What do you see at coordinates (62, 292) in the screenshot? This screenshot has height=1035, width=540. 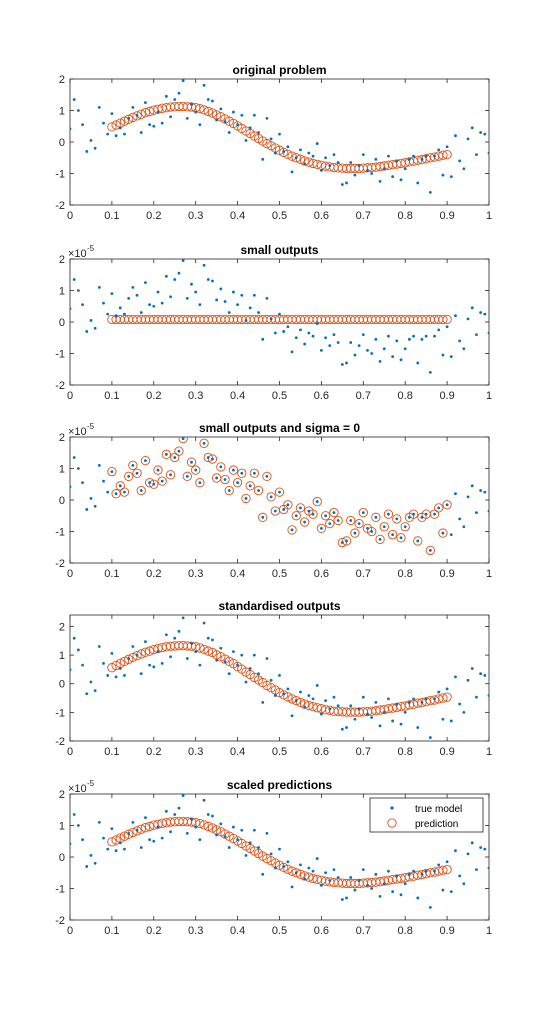 I see `y-tick-label: 1` at bounding box center [62, 292].